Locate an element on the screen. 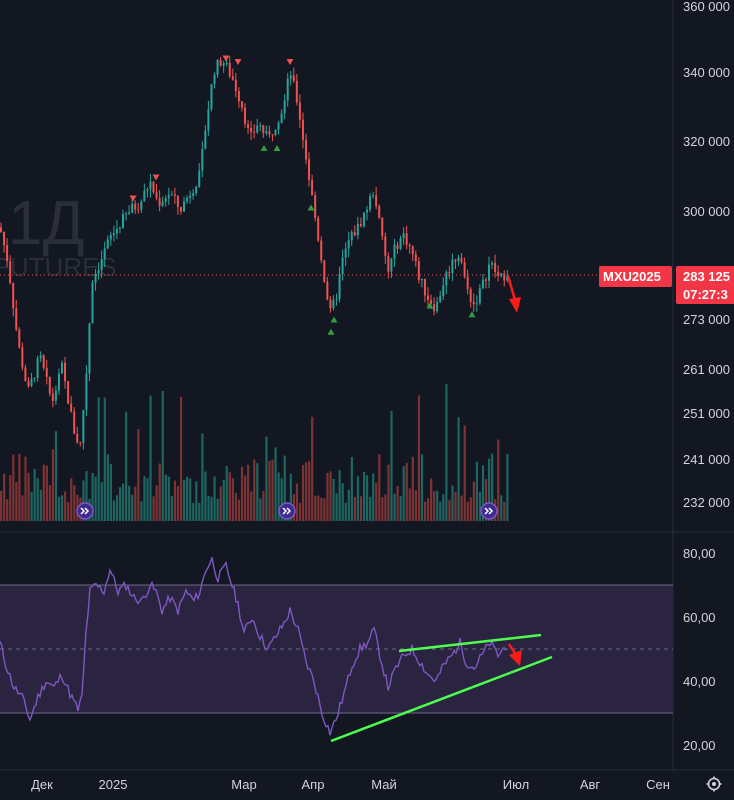 The width and height of the screenshot is (734, 800). gear-icon is located at coordinates (714, 784).